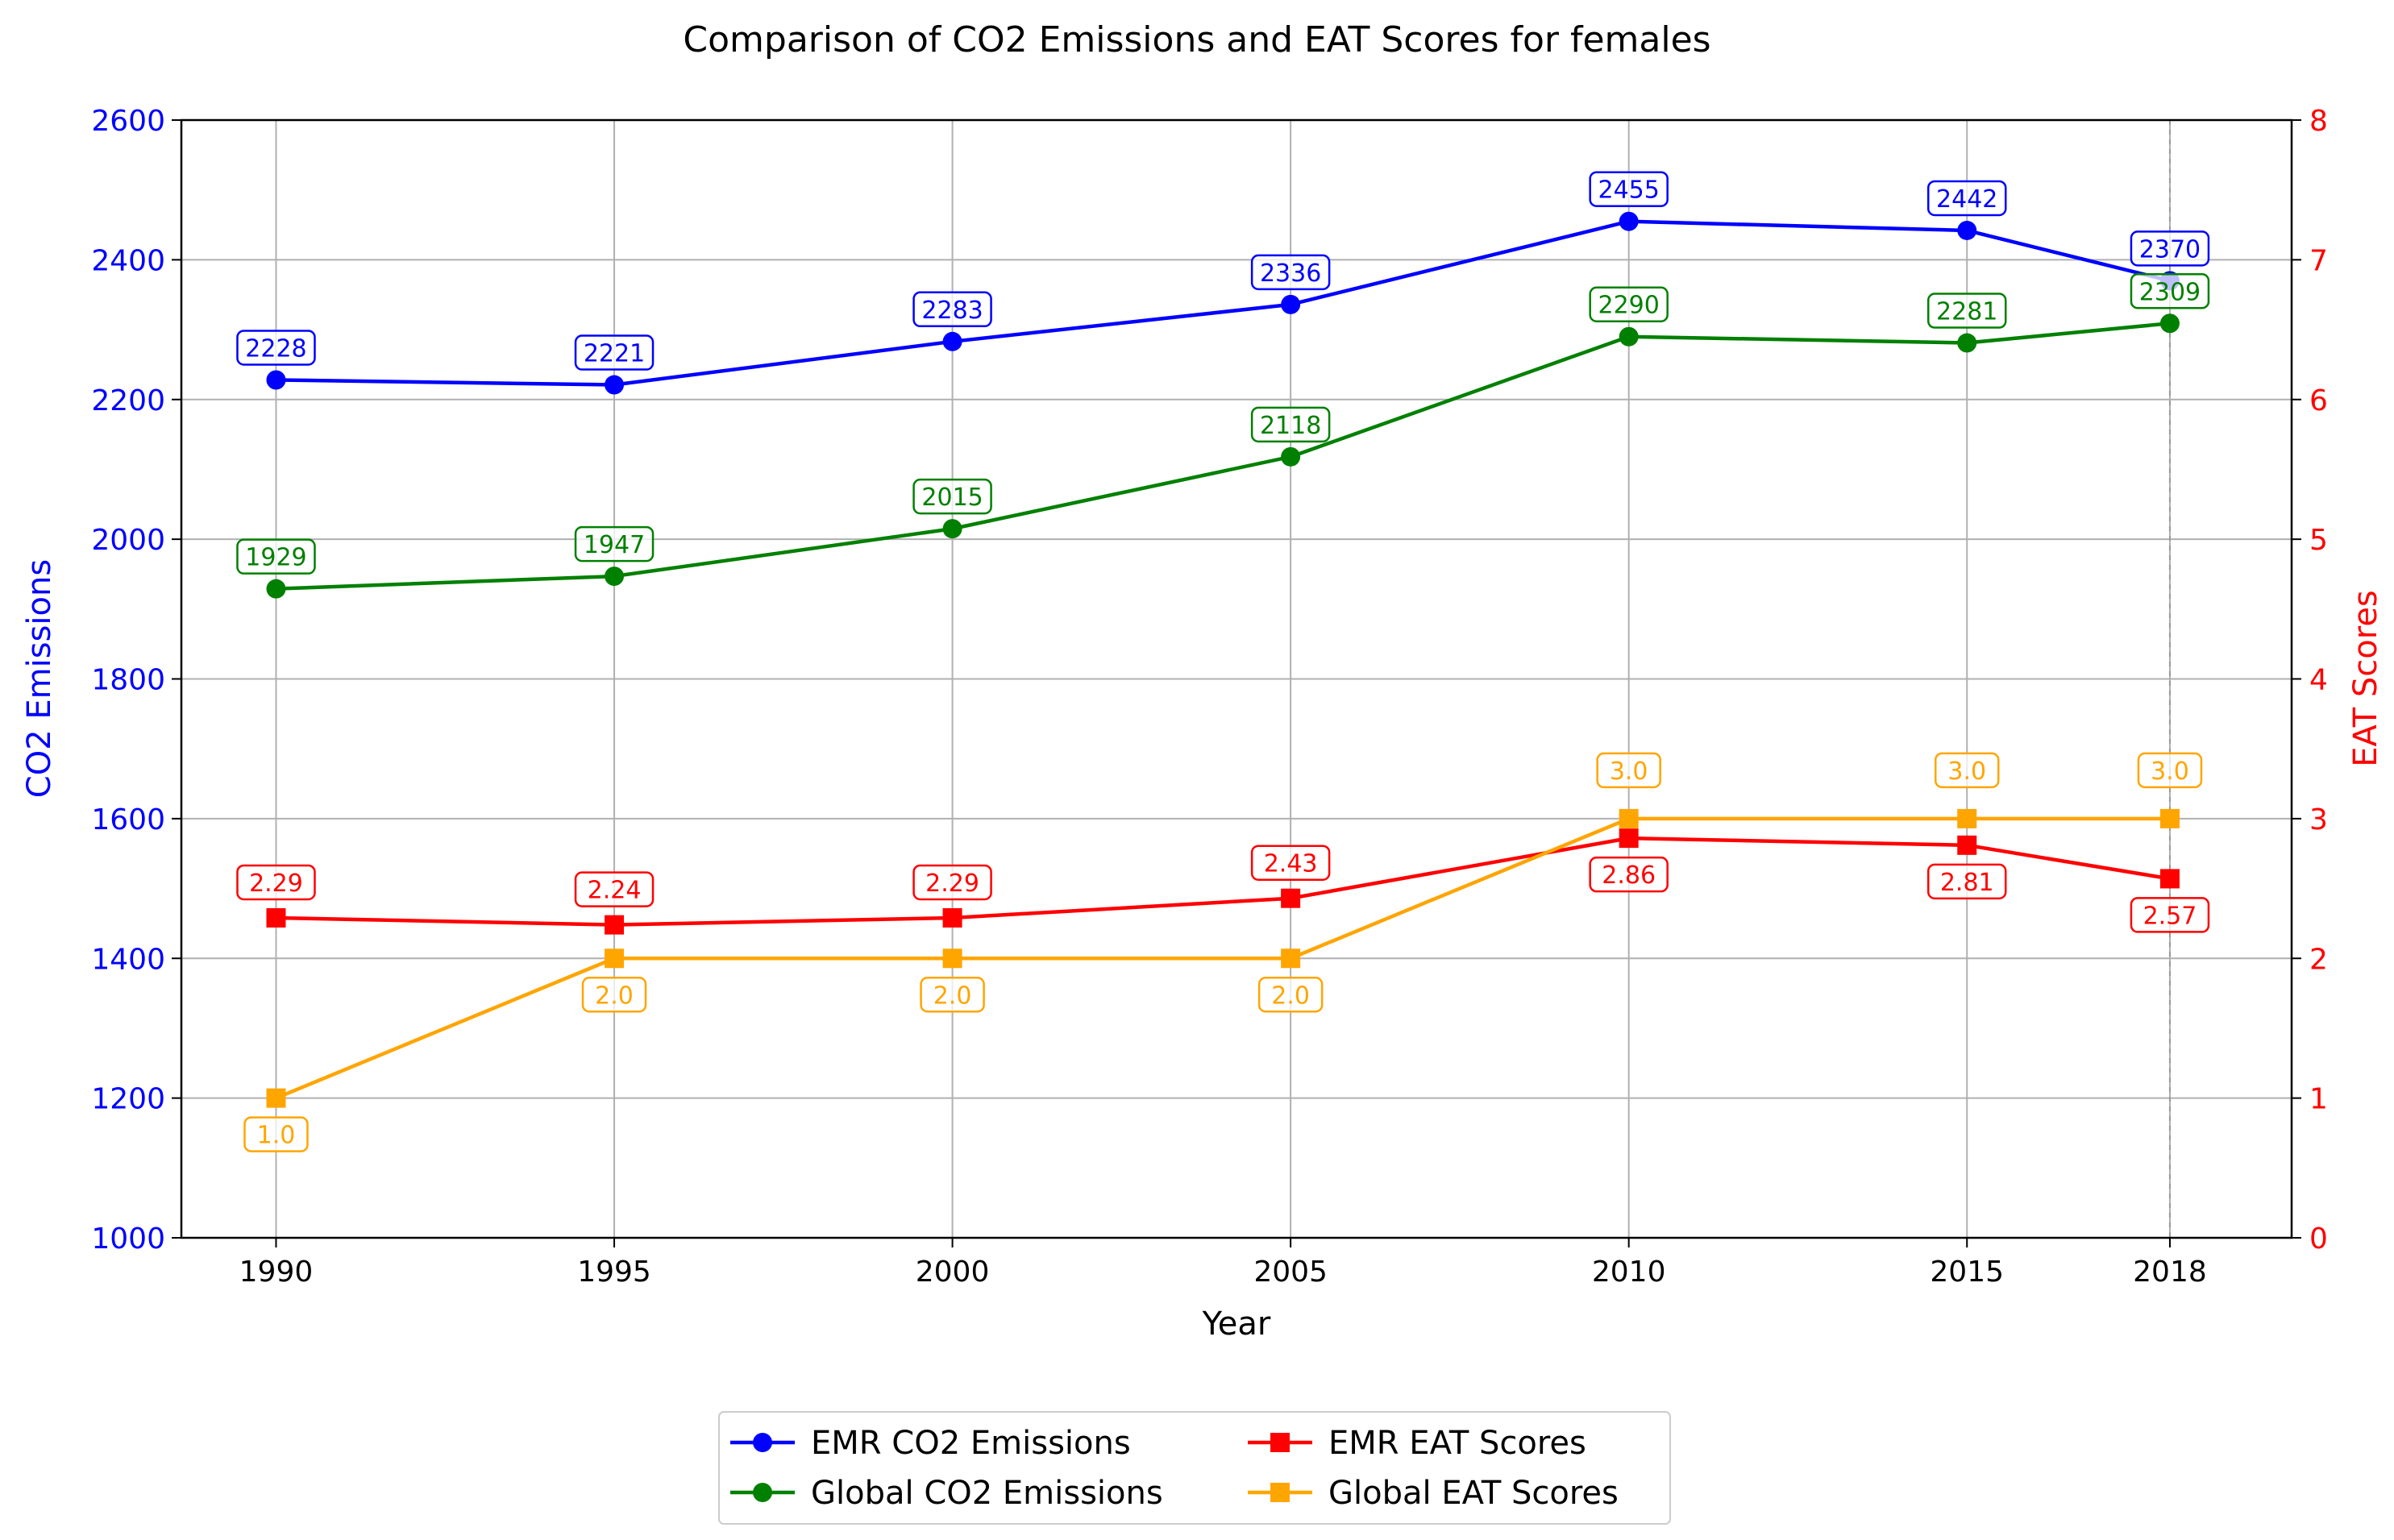  I want to click on y-right-tick-label: 3, so click(2318, 820).